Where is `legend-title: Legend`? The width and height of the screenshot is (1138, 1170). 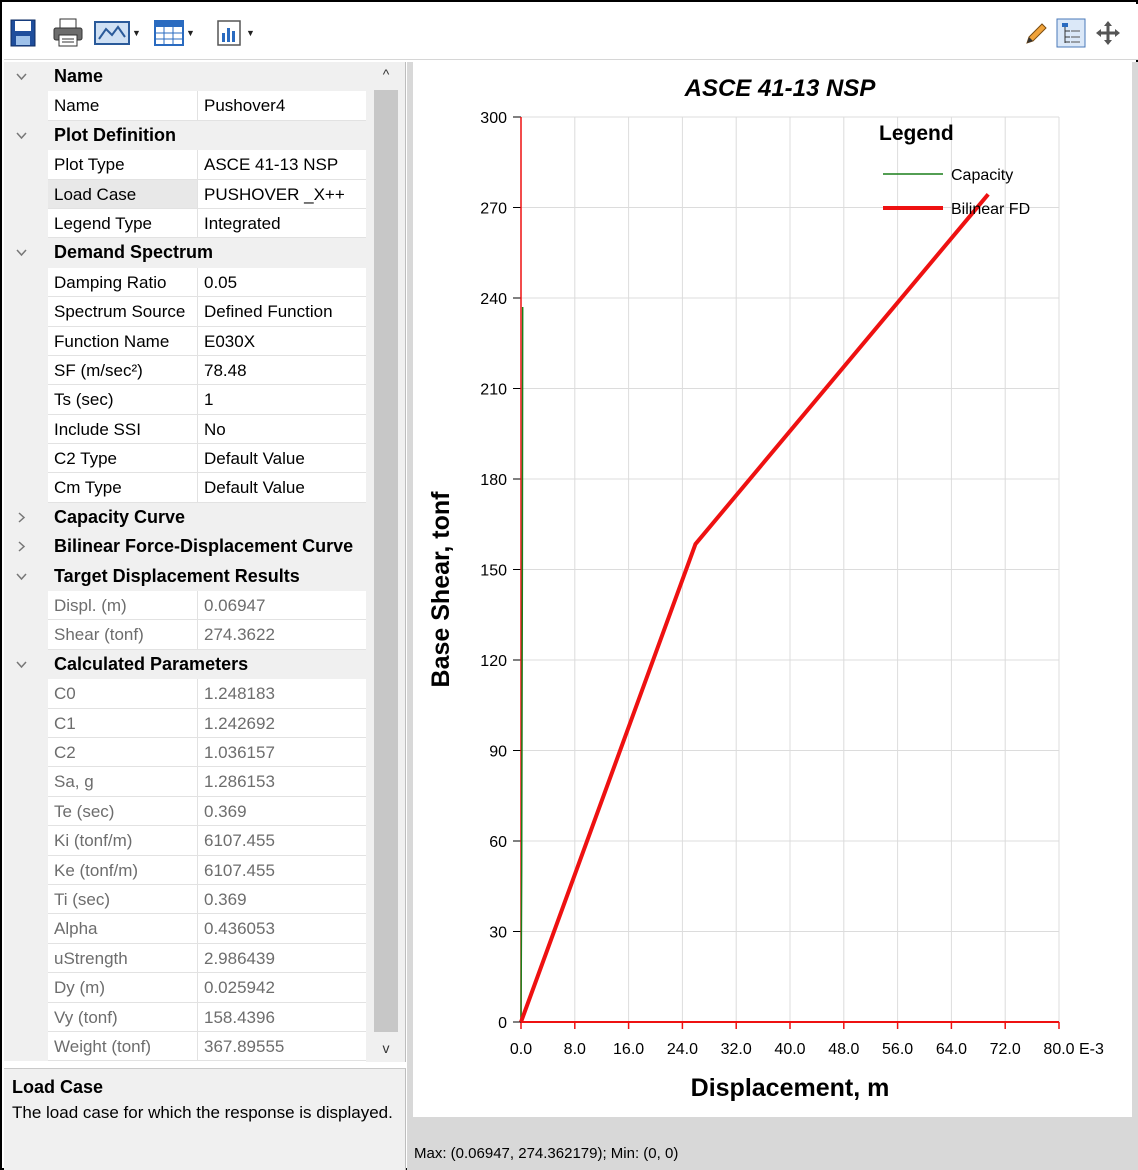
legend-title: Legend is located at coordinates (916, 133).